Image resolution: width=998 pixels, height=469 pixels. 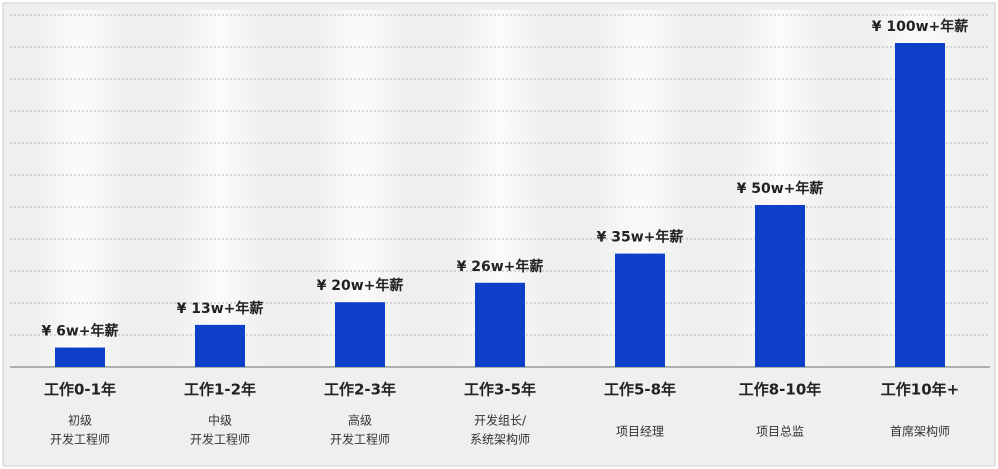 I want to click on value-label: ¥ 20w+年薪, so click(x=360, y=285).